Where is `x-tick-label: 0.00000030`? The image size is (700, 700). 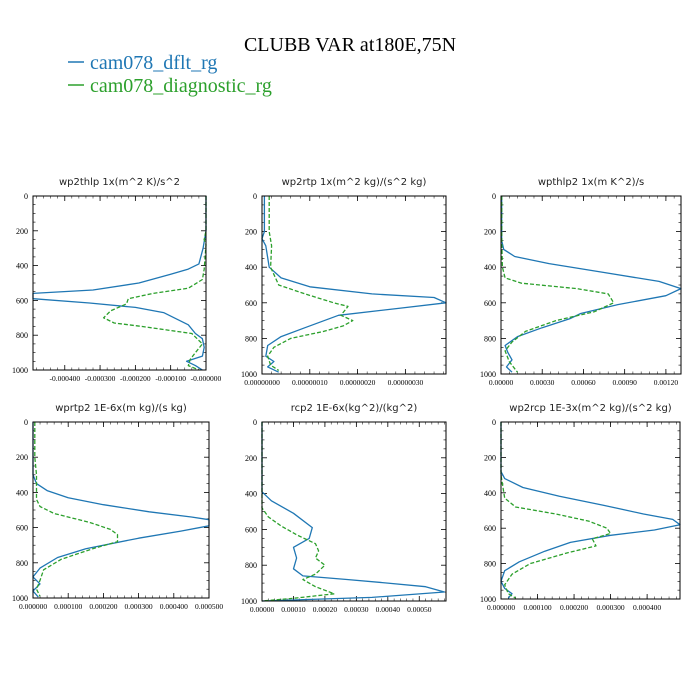
x-tick-label: 0.00000030 is located at coordinates (406, 382).